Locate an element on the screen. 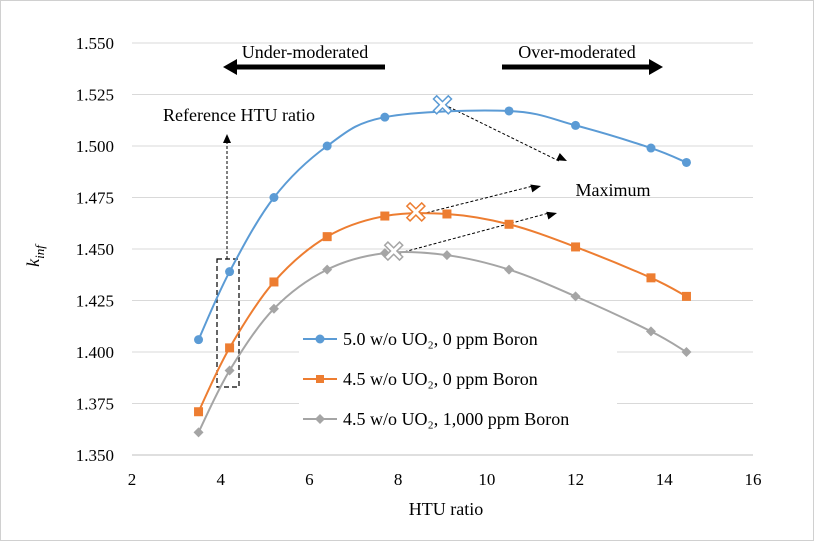  legend-label-2: 4.5 w/o UO₂, 0 ppm Boron is located at coordinates (440, 379).